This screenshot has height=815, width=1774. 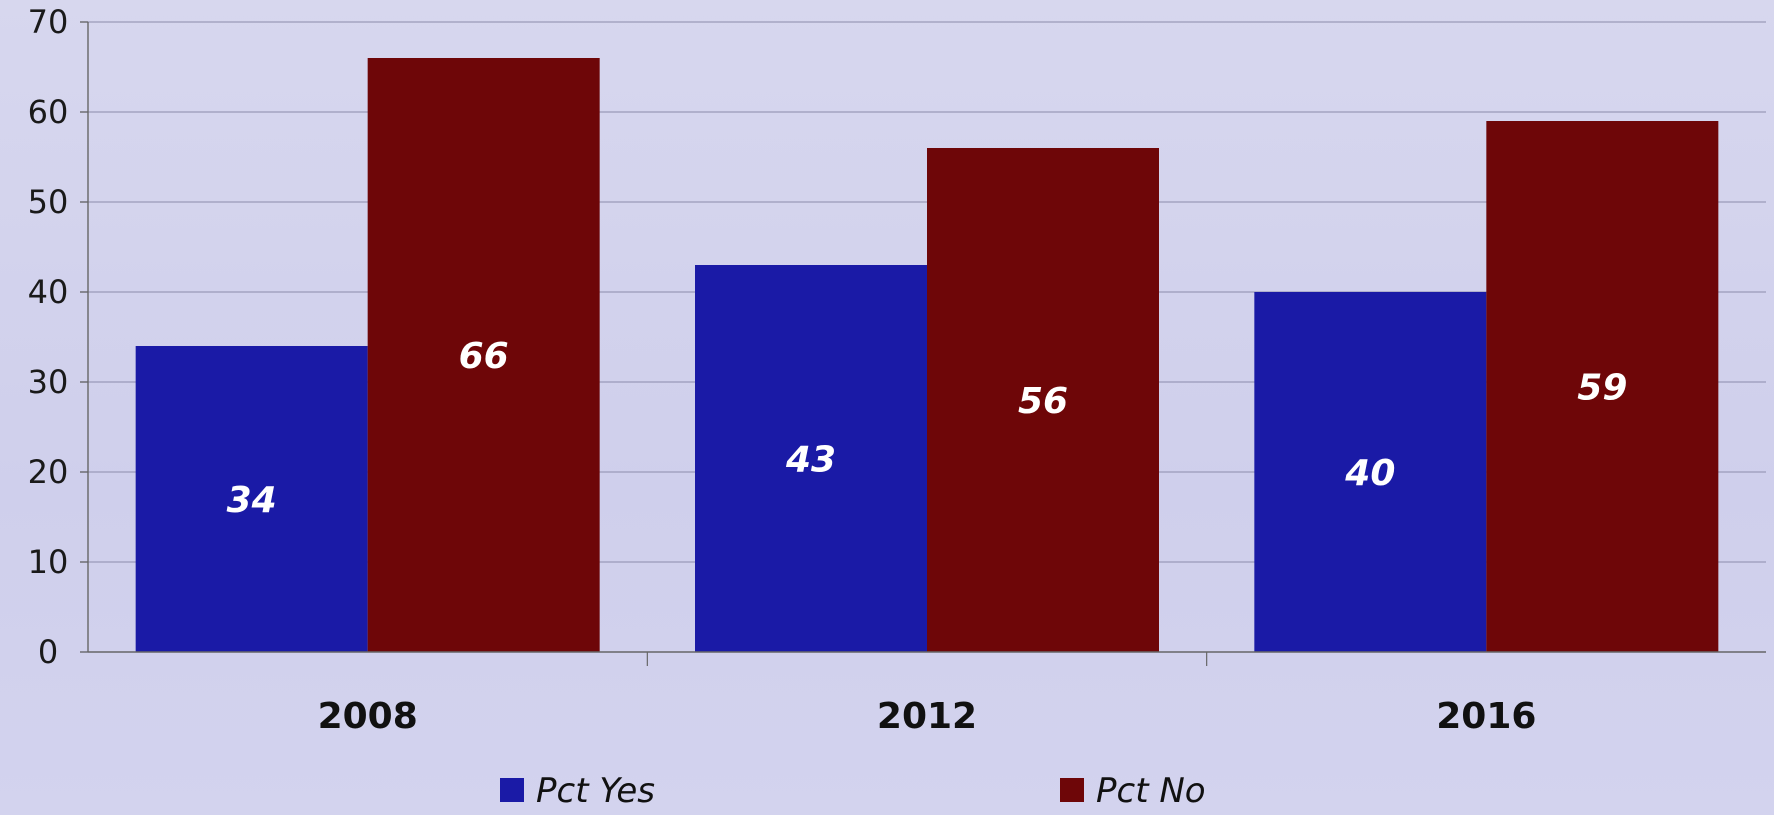 I want to click on bar-pct-no-2016, so click(x=1602, y=386).